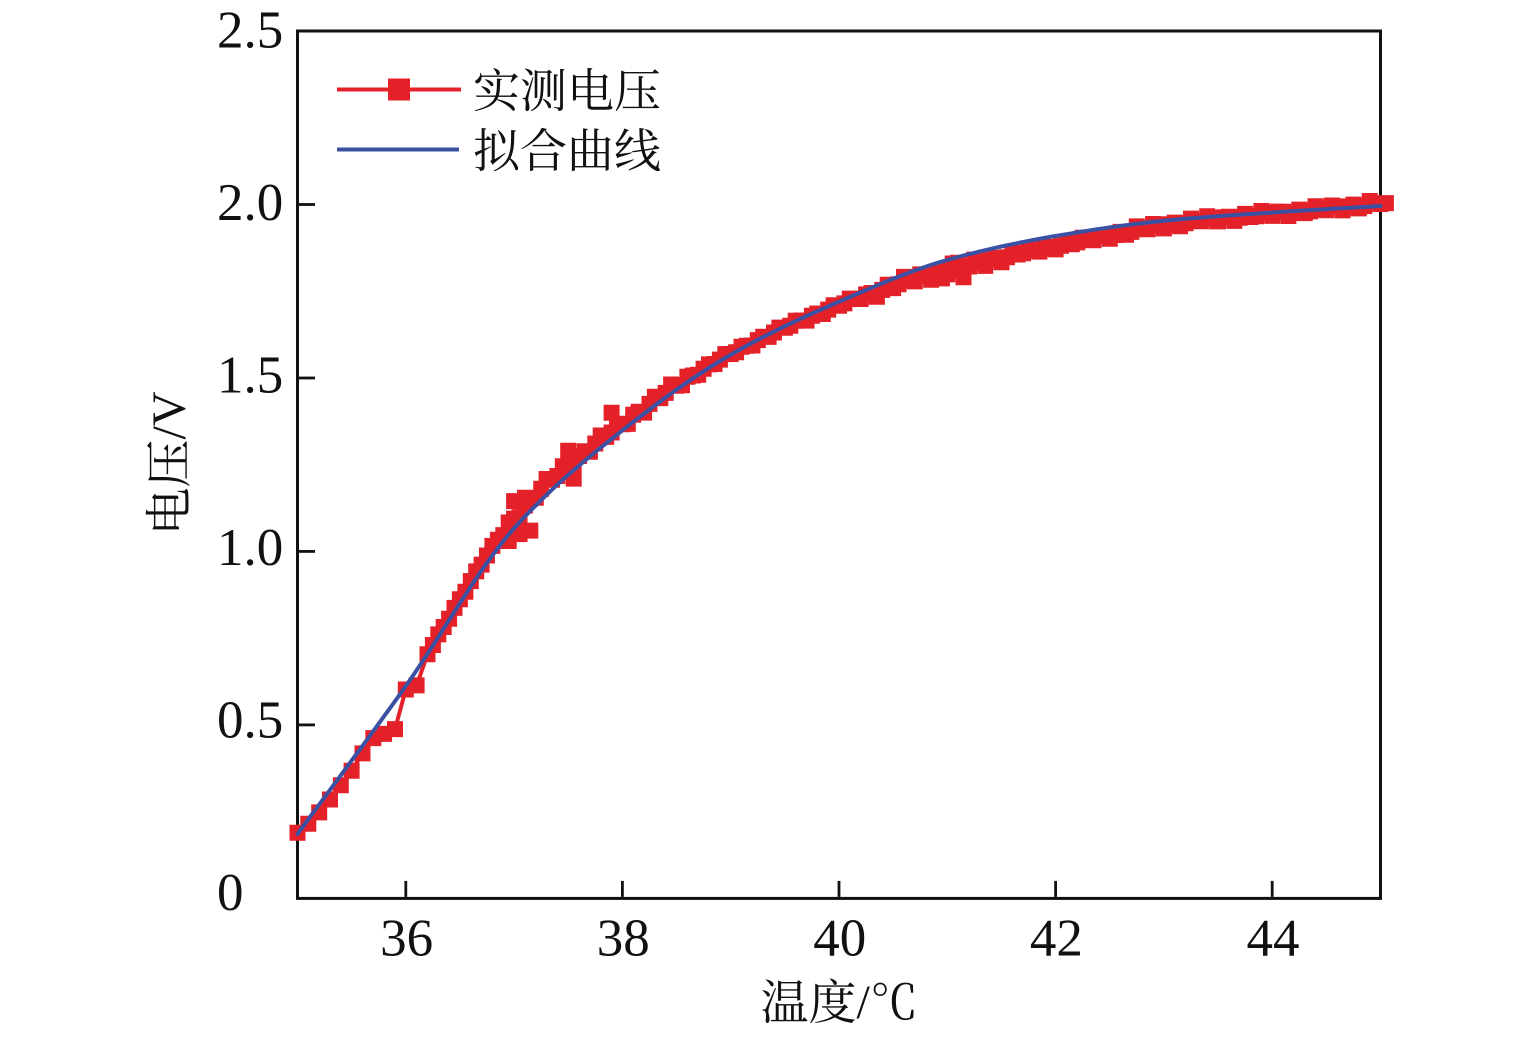  What do you see at coordinates (250, 203) in the screenshot?
I see `svg-text: 2.0` at bounding box center [250, 203].